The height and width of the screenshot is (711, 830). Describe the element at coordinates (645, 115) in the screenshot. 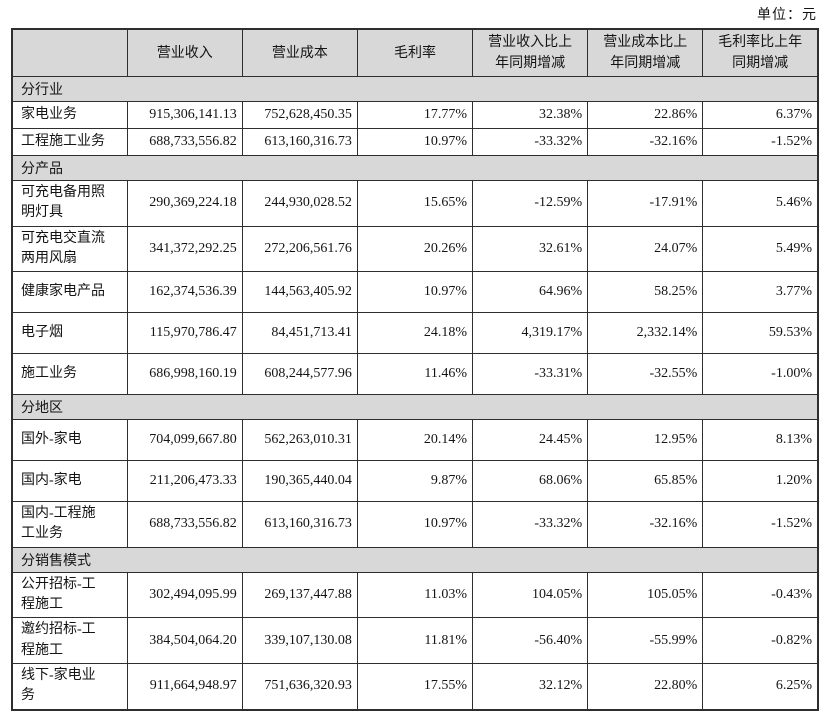

I see `cost_yoy-value: 22.86%` at that location.